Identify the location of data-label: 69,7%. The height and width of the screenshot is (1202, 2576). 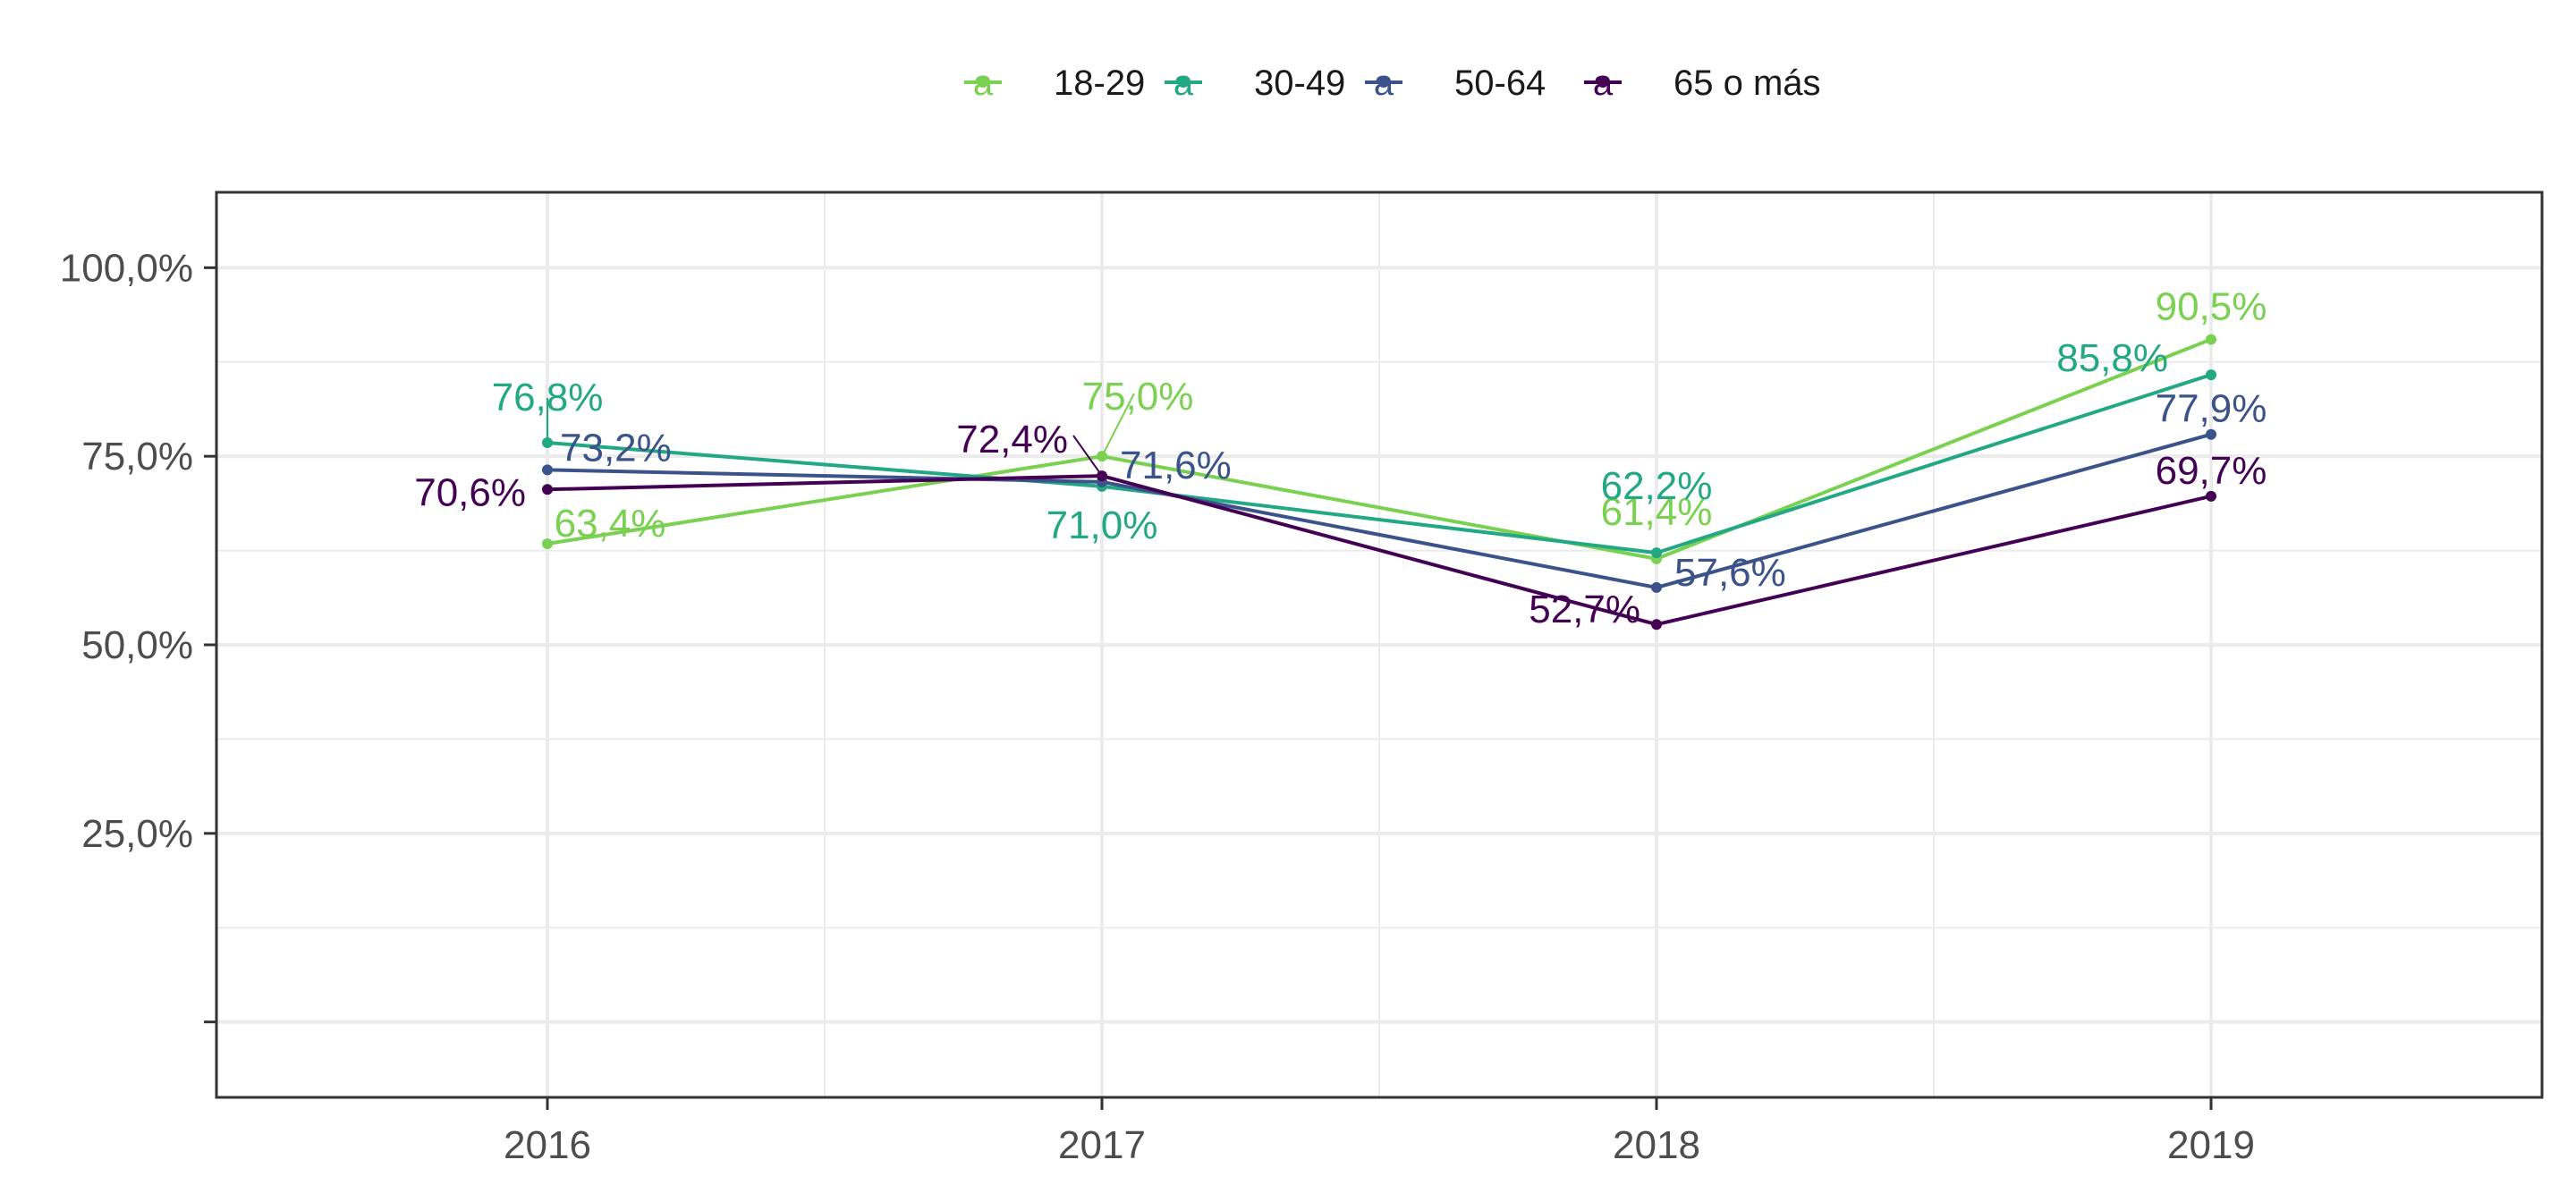
(2211, 471).